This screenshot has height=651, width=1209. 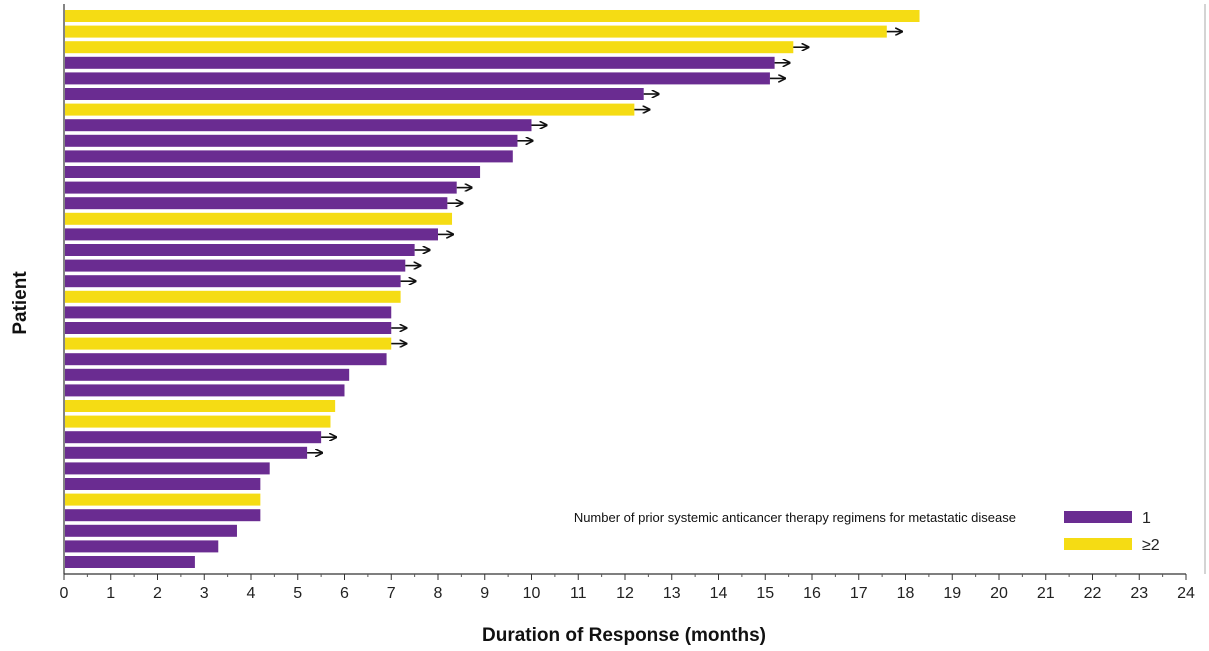 What do you see at coordinates (110, 593) in the screenshot?
I see `x-tick-label-1: 1` at bounding box center [110, 593].